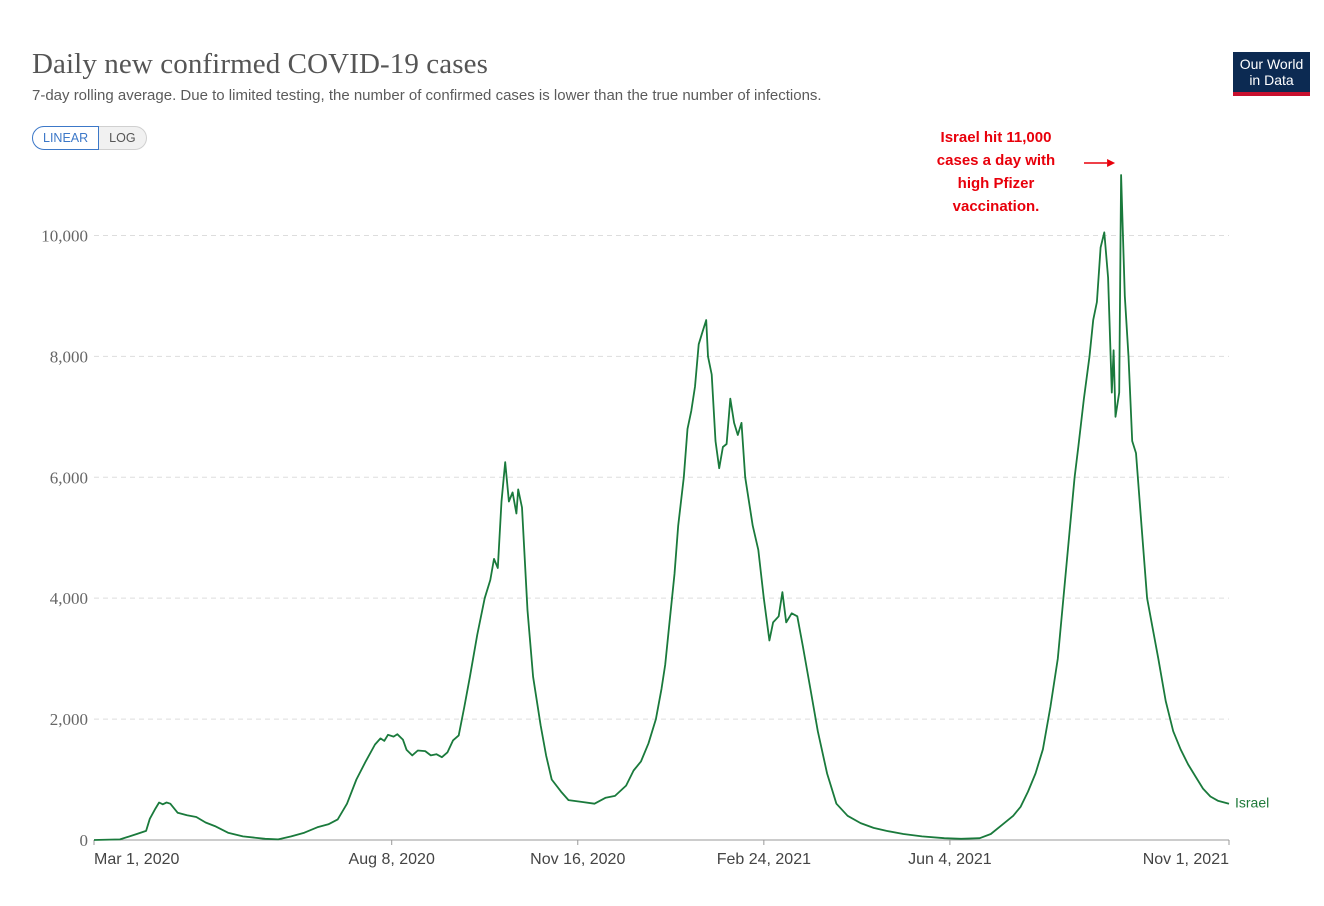 The height and width of the screenshot is (906, 1324). I want to click on x-tick-label: Mar 1, 2020, so click(136, 859).